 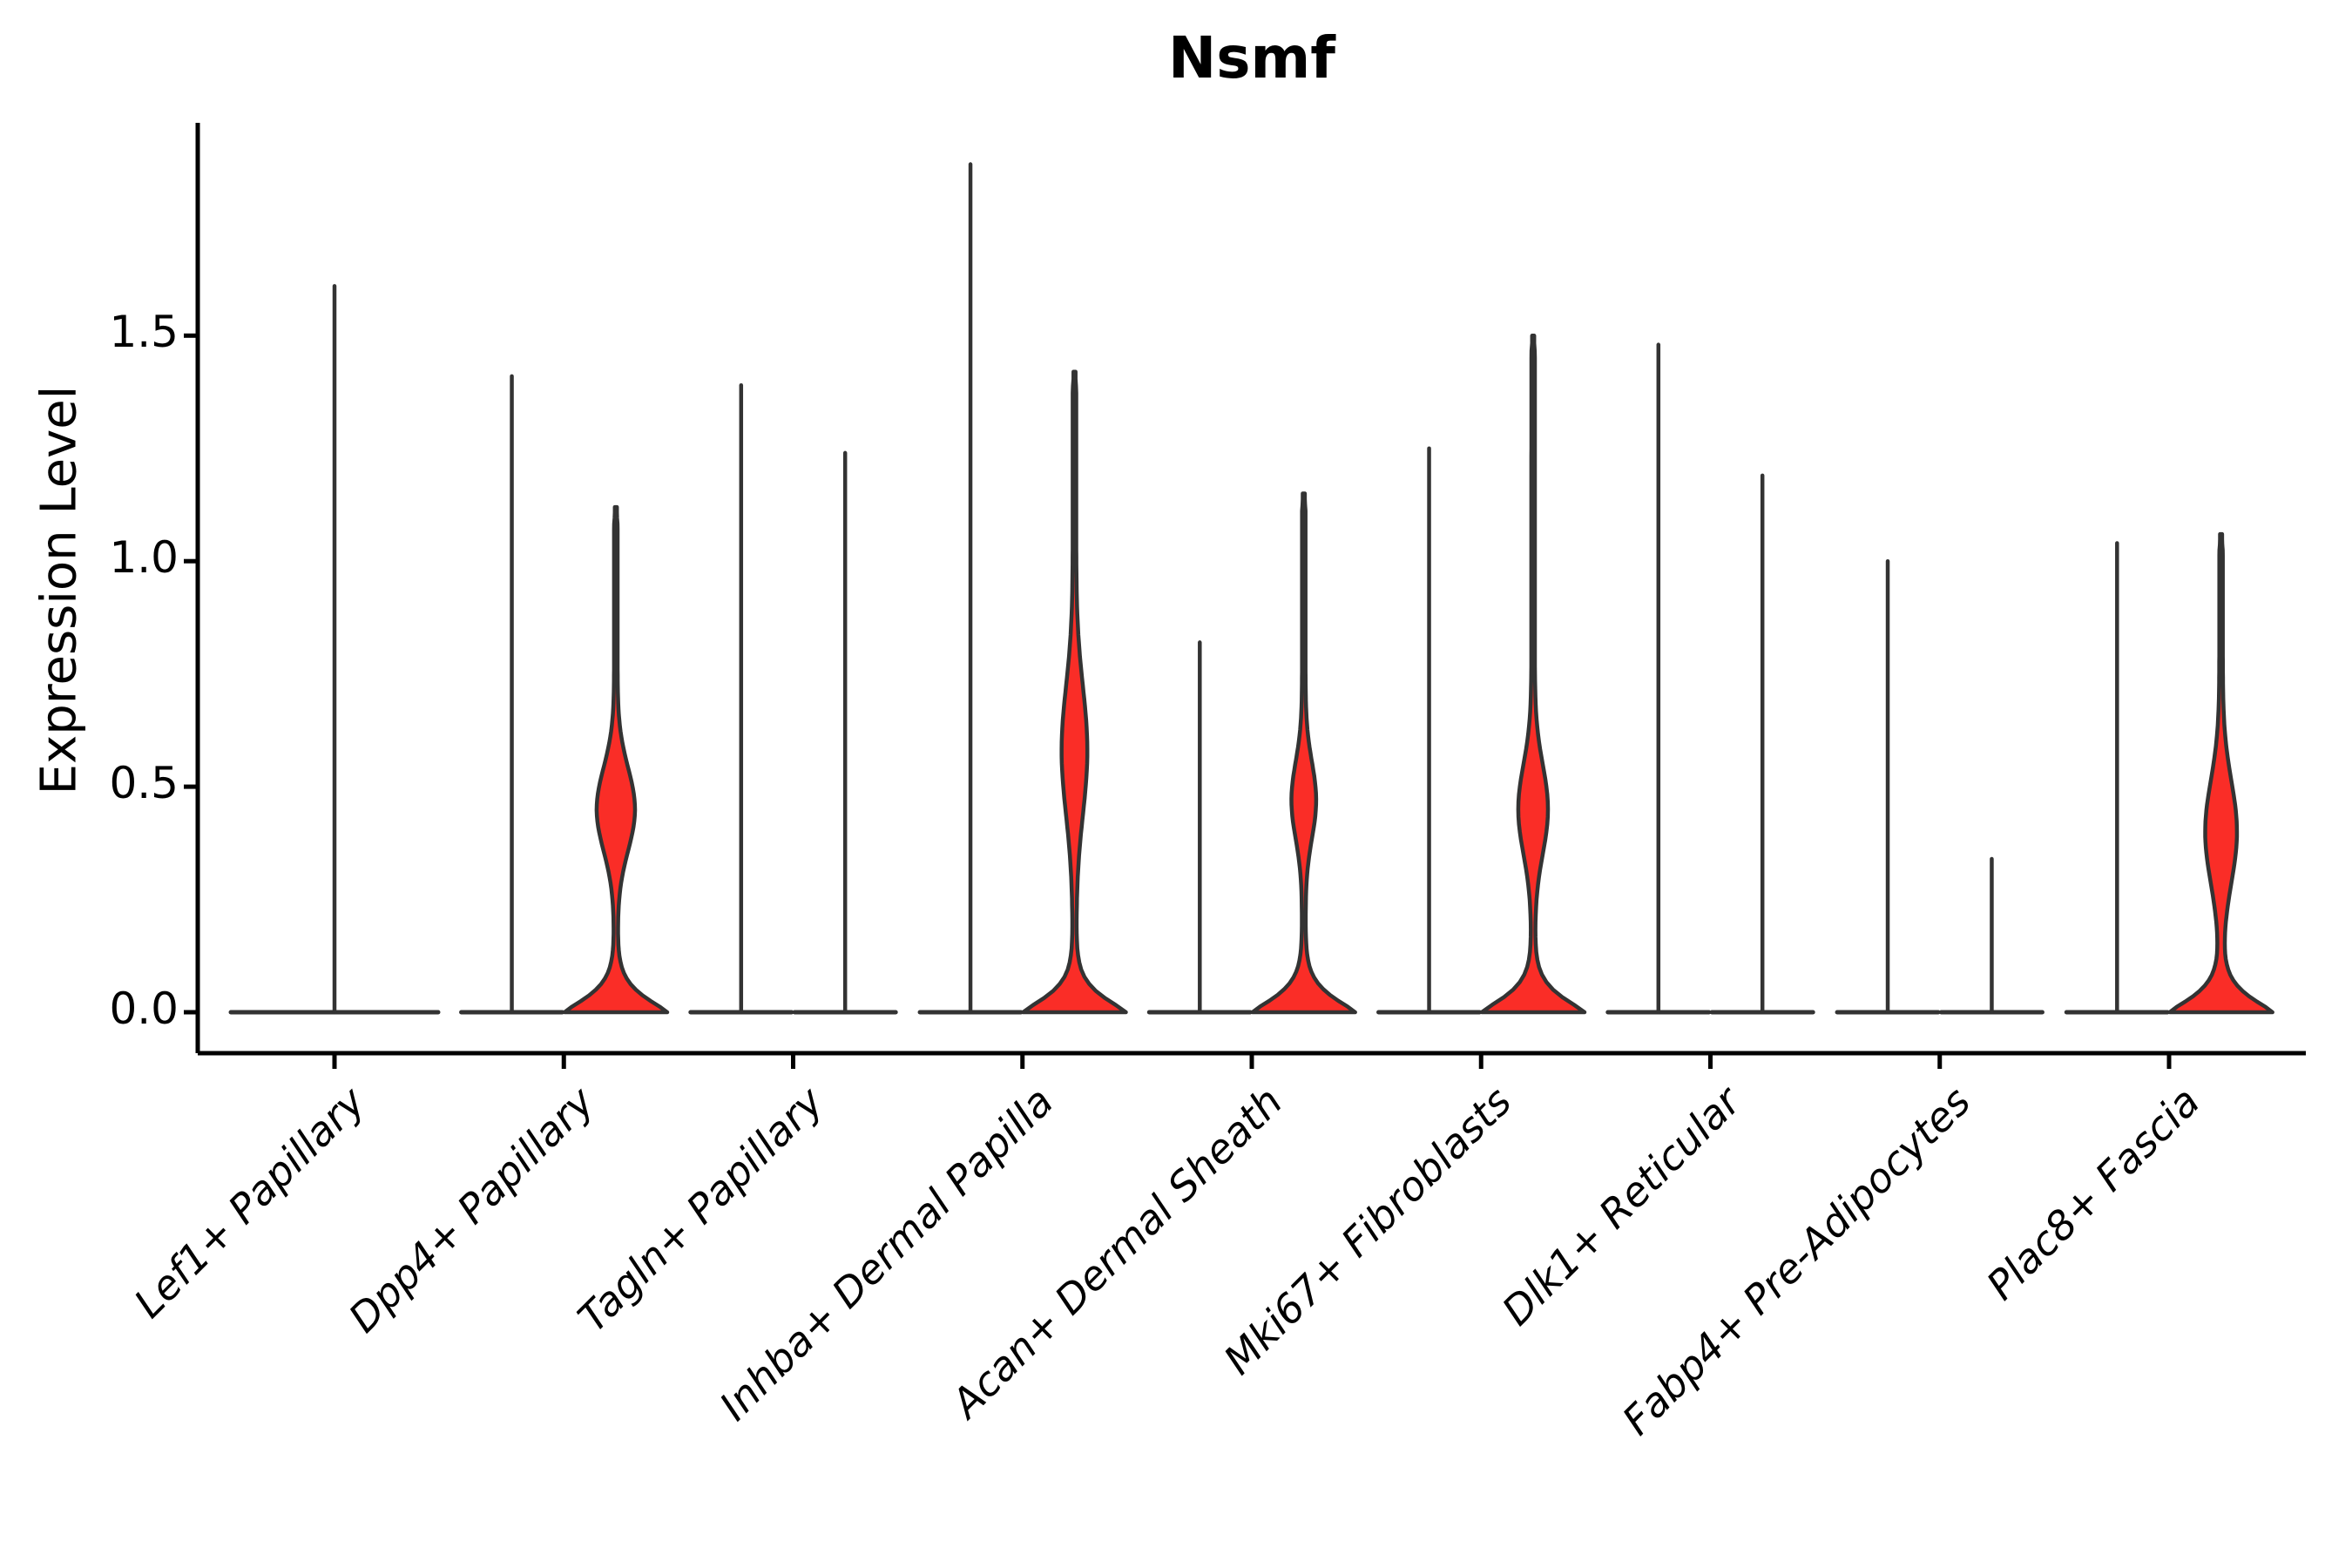 I want to click on y-tick-label-0.0: 0.0, so click(x=144, y=1008).